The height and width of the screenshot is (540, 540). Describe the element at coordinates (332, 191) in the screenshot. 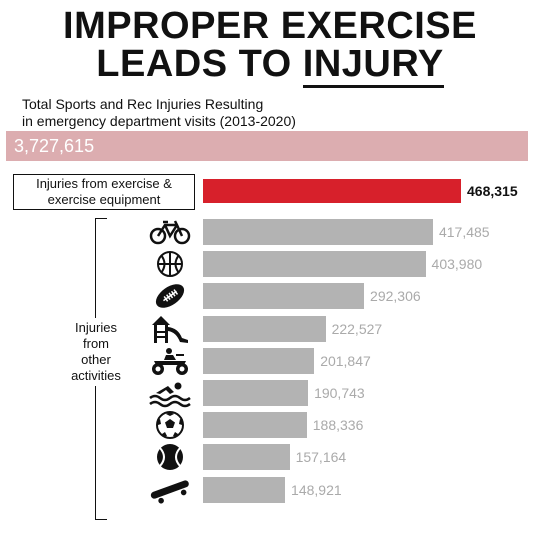

I see `highlight-bar` at that location.